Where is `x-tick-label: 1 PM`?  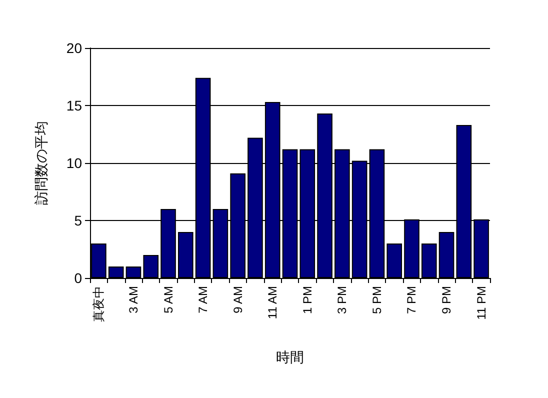
x-tick-label: 1 PM is located at coordinates (307, 300).